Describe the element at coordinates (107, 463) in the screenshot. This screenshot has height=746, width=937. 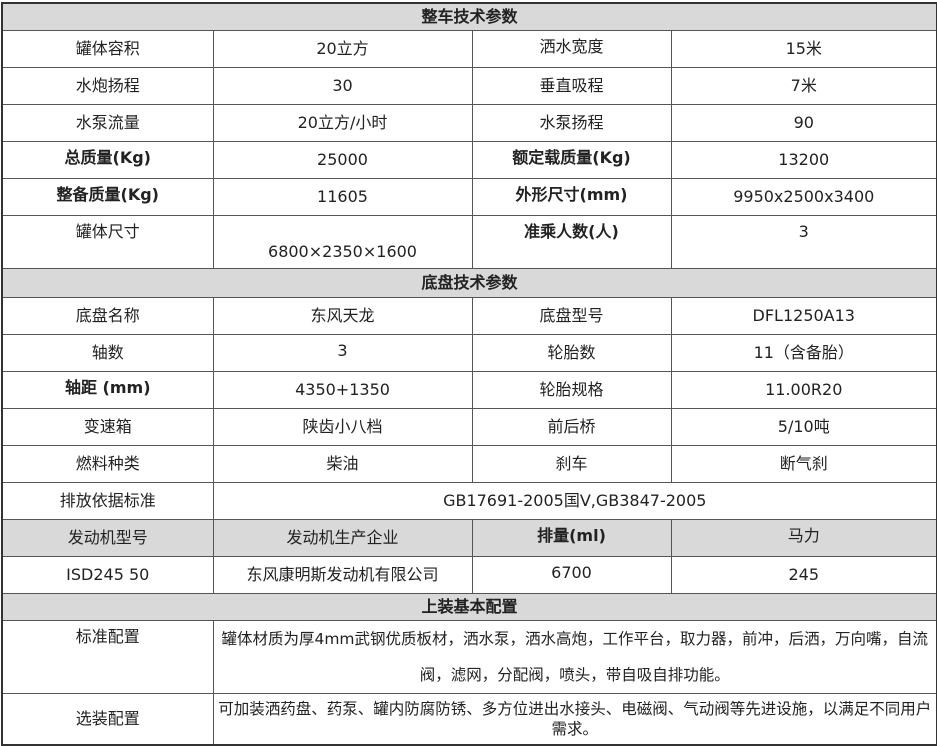
I see `param-label: 燃料种类` at that location.